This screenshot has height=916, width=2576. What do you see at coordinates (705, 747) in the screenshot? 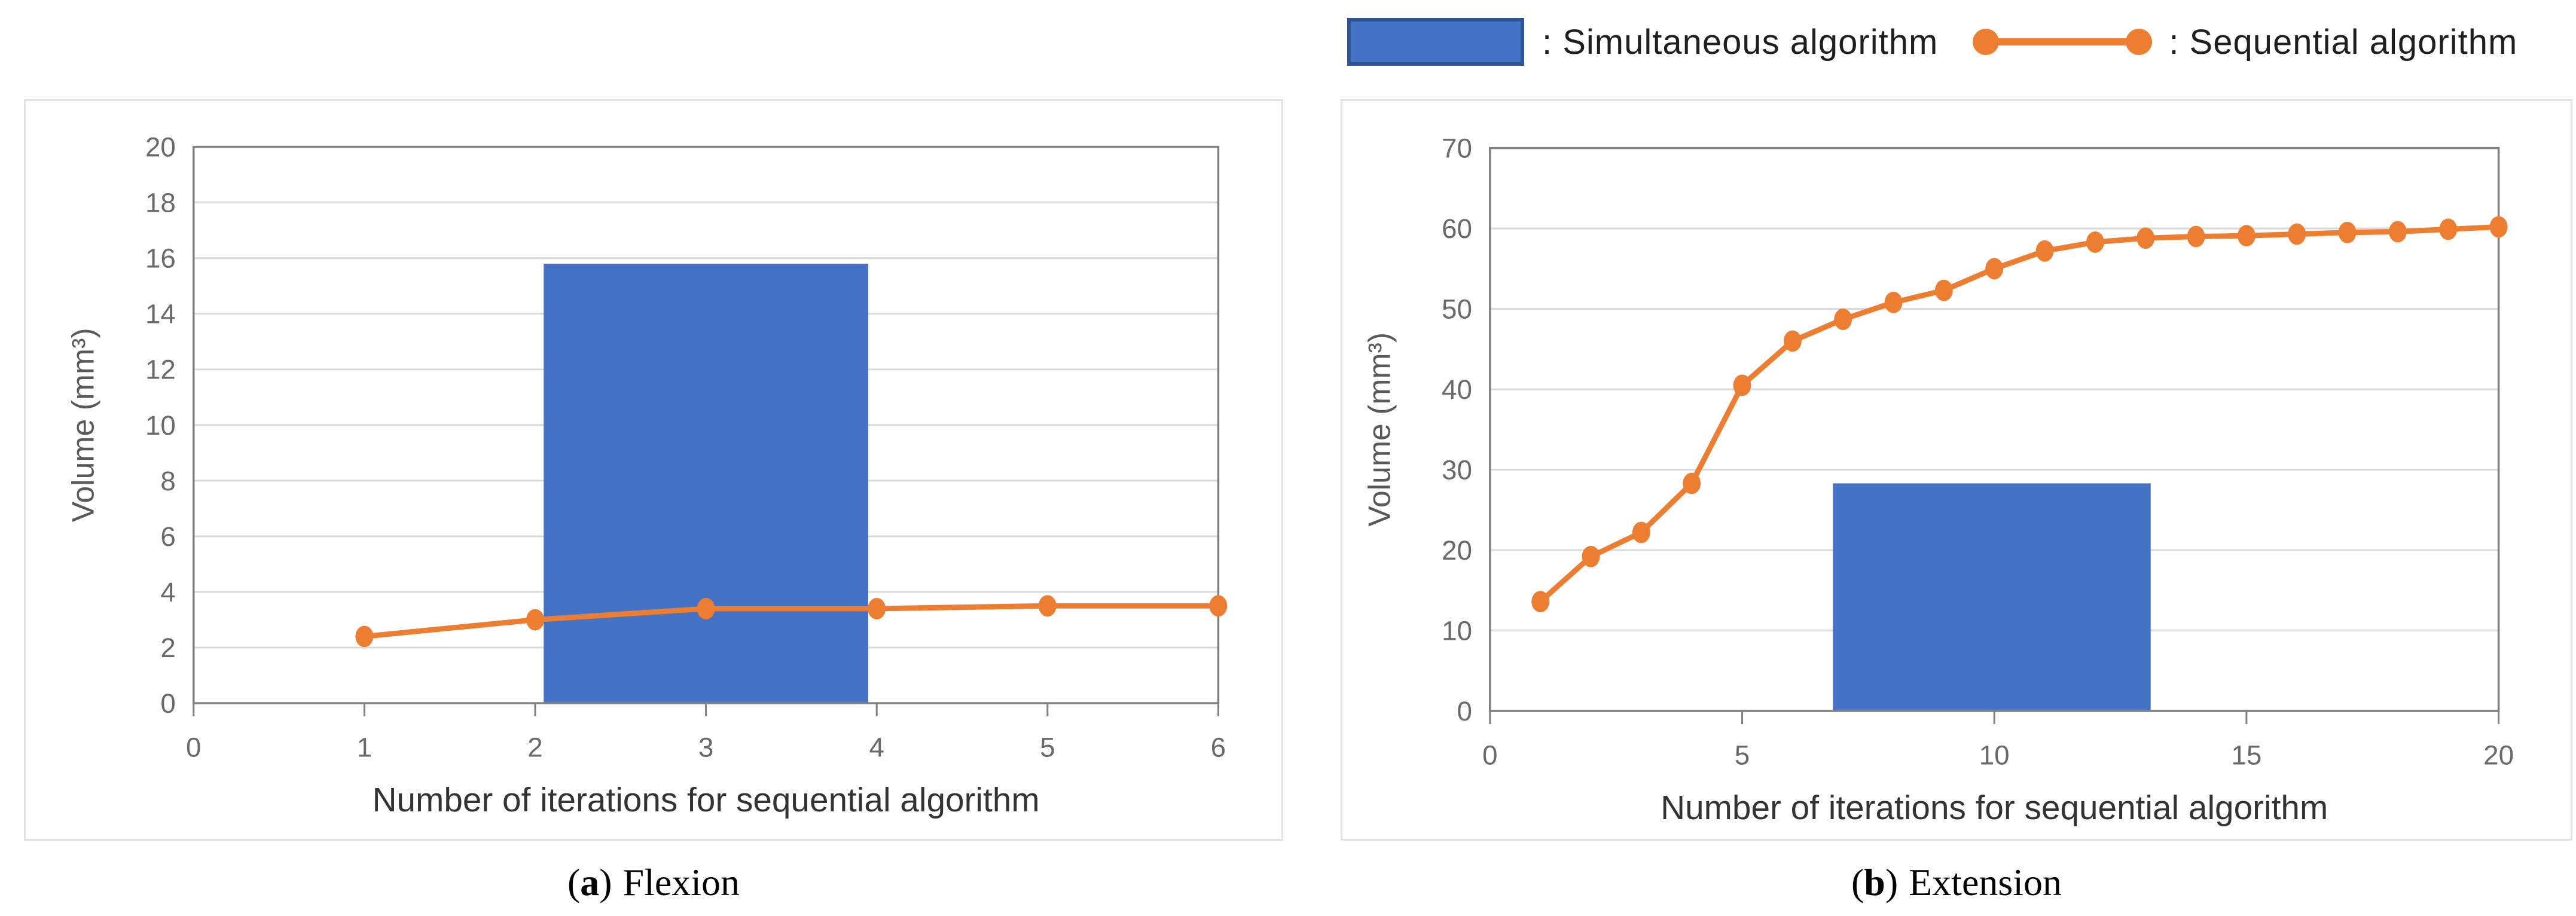
I see `x-tick-label: 3` at bounding box center [705, 747].